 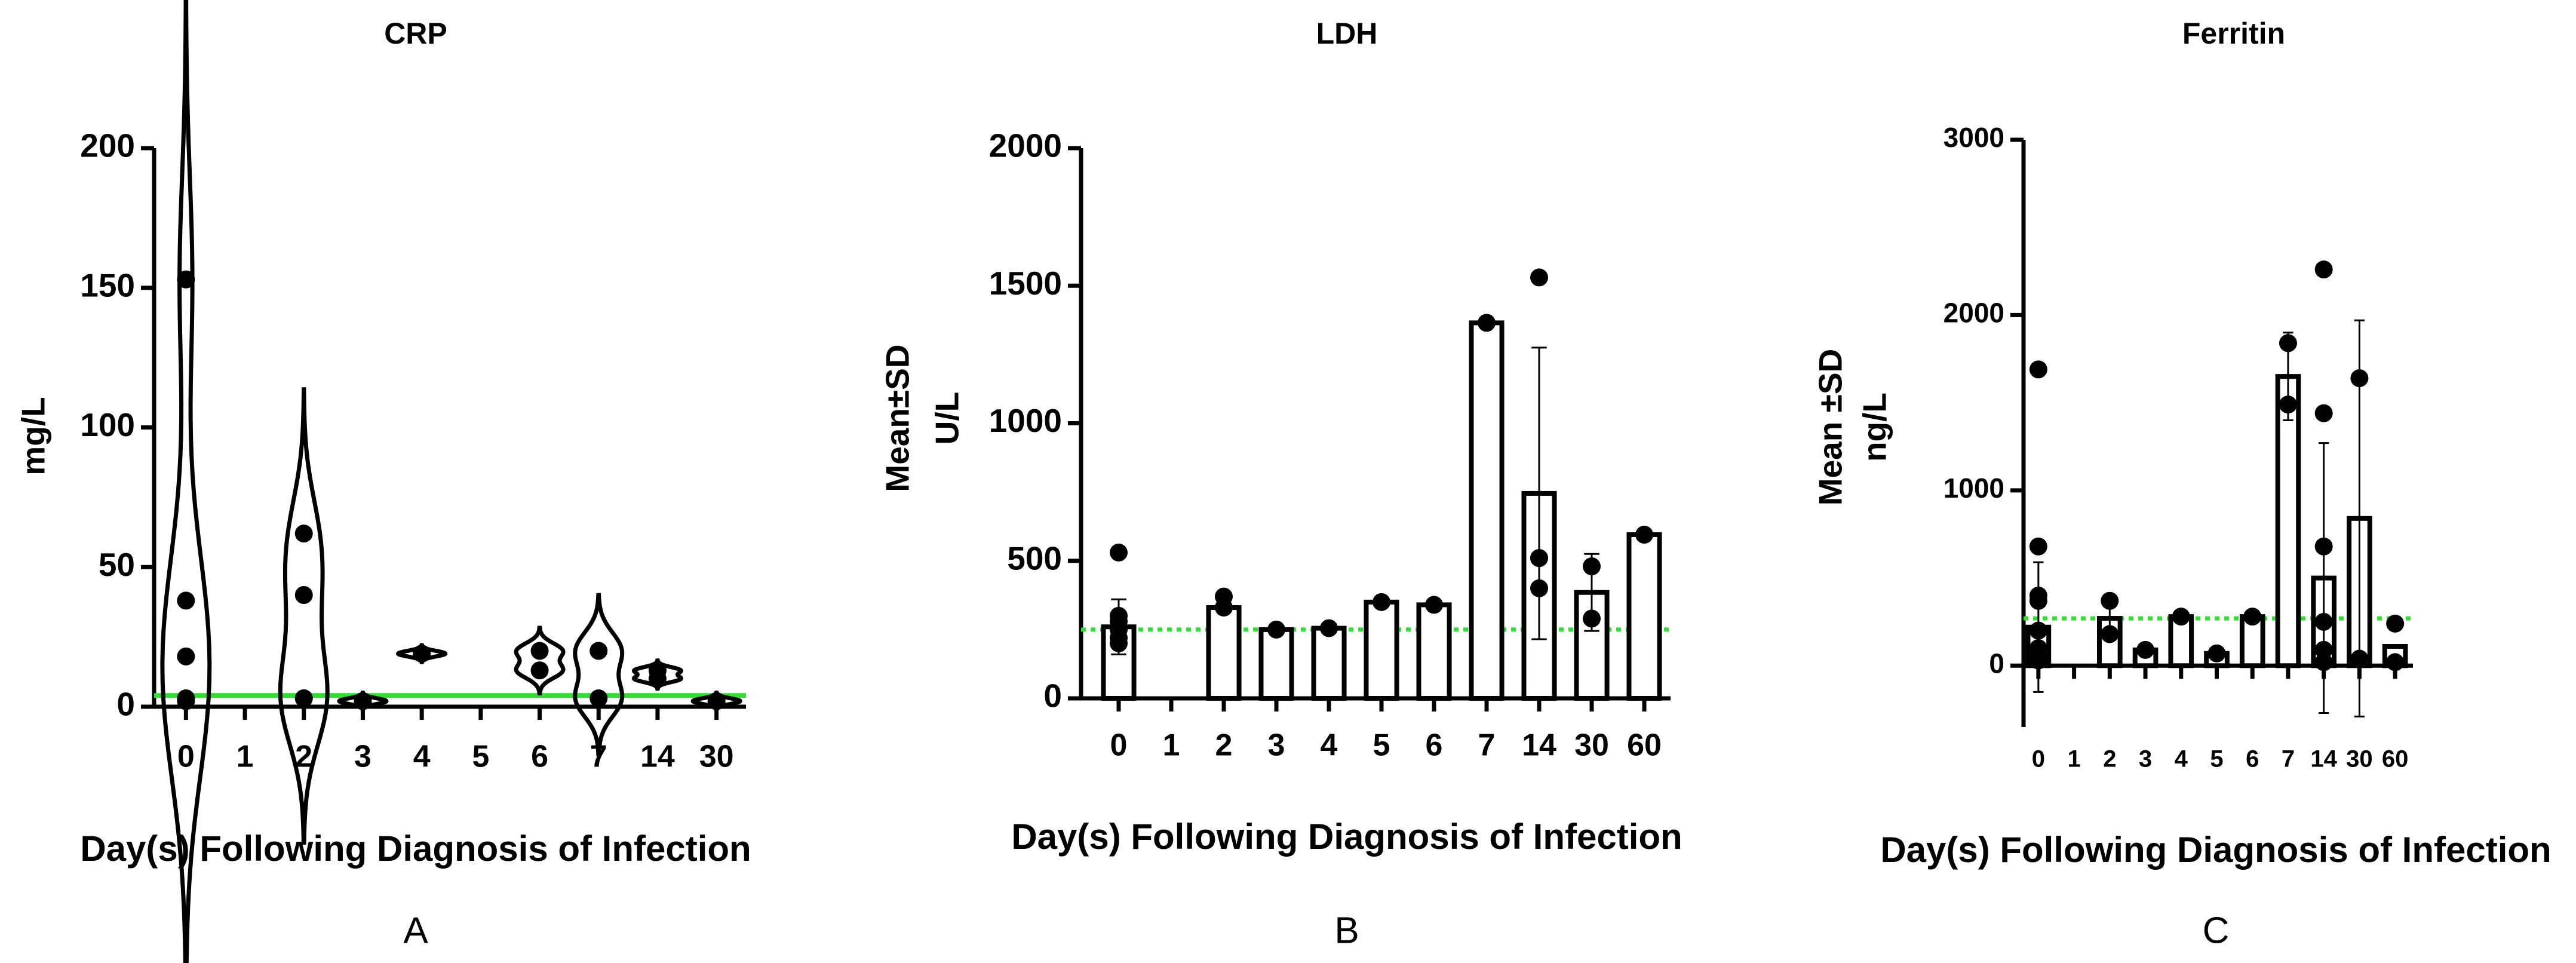 What do you see at coordinates (1973, 313) in the screenshot?
I see `y-tick-label: 2000` at bounding box center [1973, 313].